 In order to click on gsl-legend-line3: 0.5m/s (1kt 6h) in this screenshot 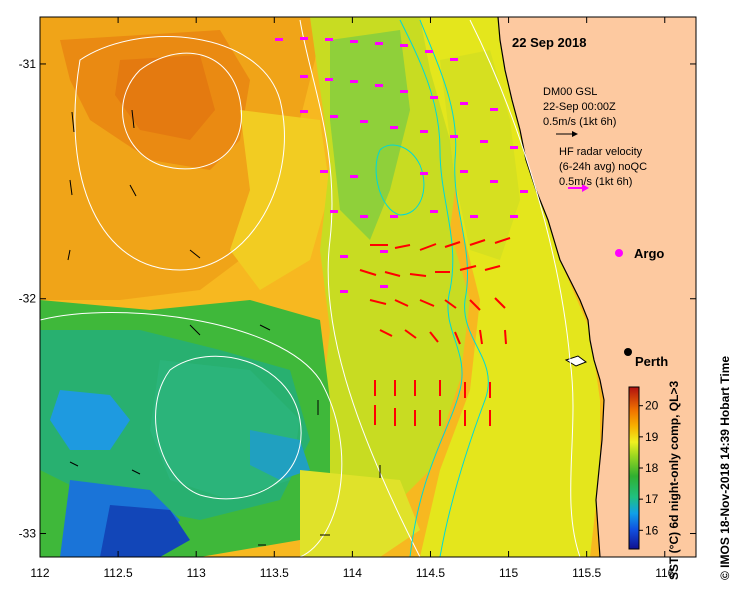, I will do `click(579, 122)`.